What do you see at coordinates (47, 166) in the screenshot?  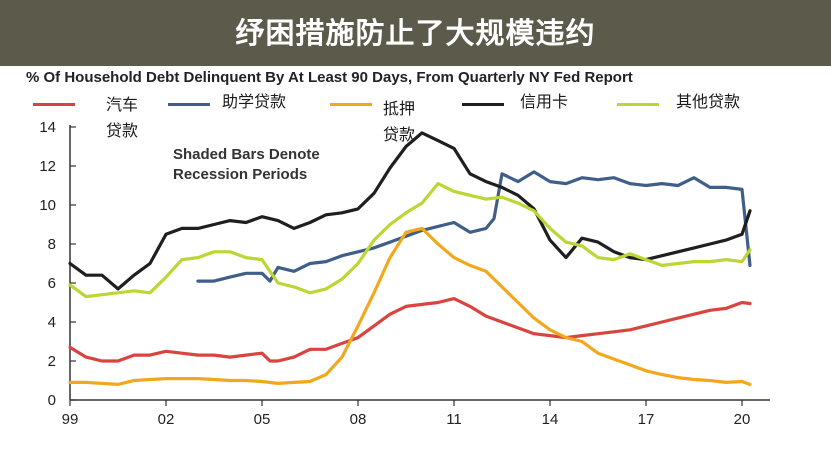 I see `y-tick-label: 12` at bounding box center [47, 166].